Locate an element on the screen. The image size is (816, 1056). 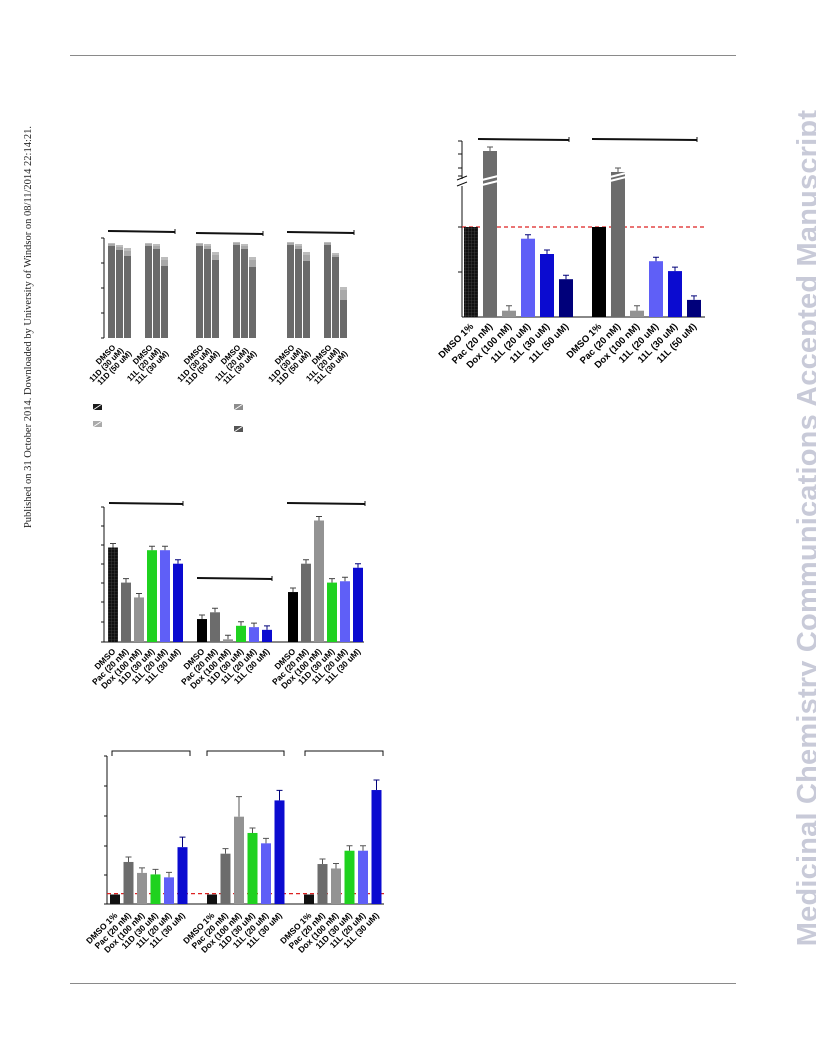
panelB-axis-break is located at coordinates (462, 181).